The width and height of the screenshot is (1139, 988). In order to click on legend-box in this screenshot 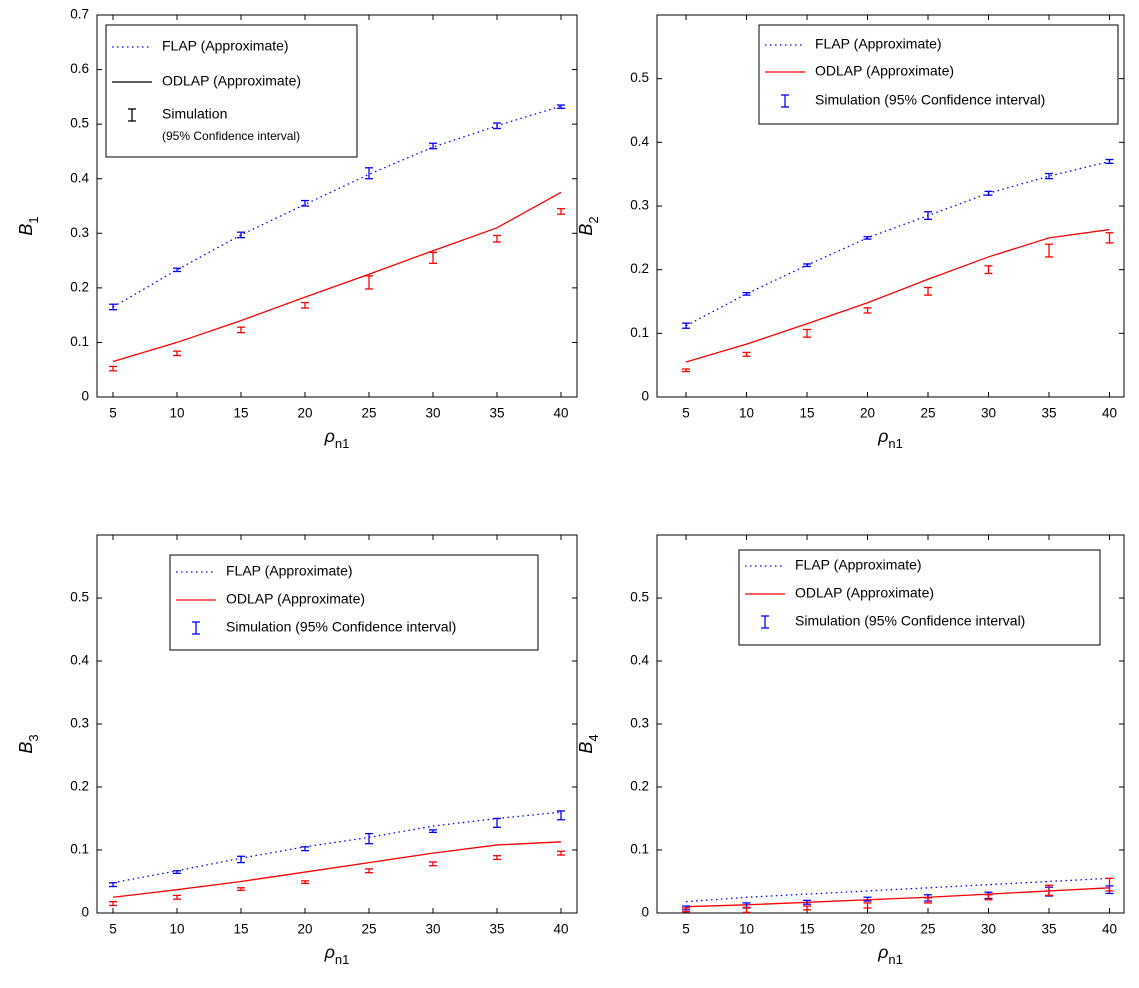, I will do `click(354, 602)`.